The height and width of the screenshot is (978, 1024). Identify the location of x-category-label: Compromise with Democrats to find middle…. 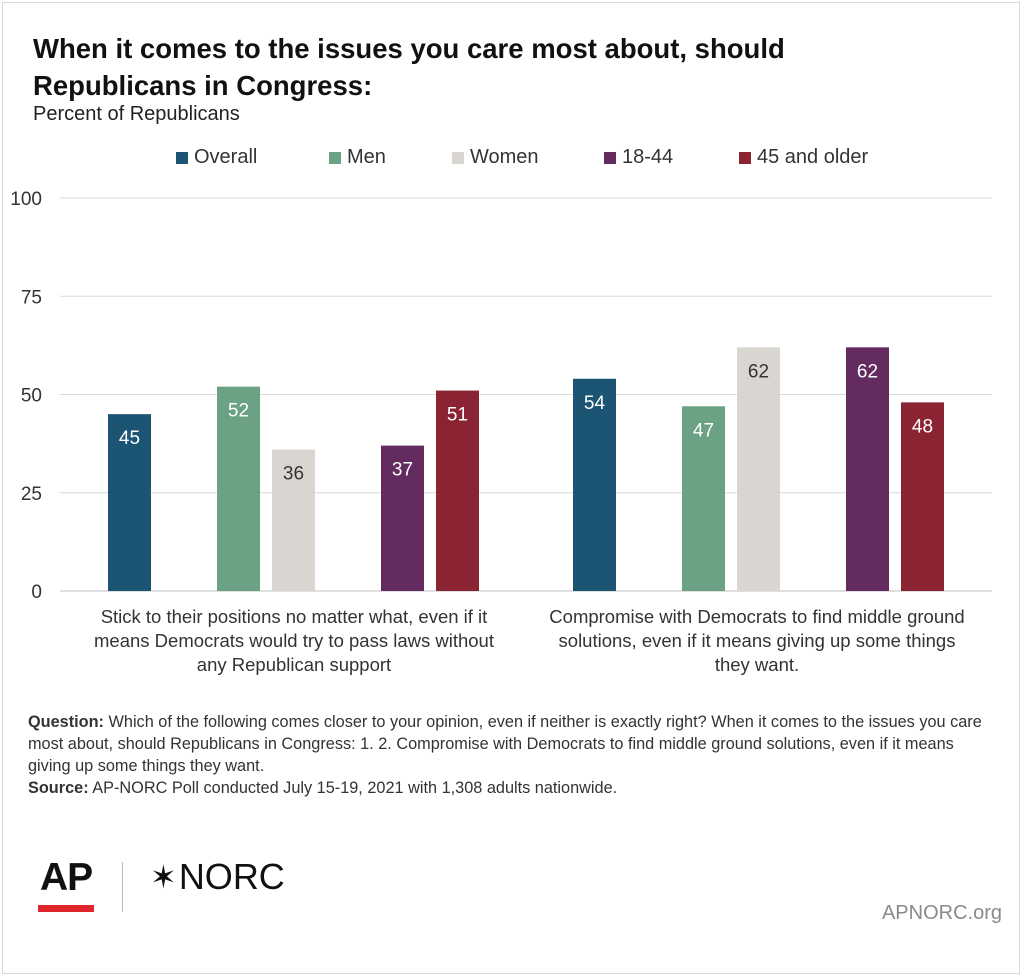
(756, 616).